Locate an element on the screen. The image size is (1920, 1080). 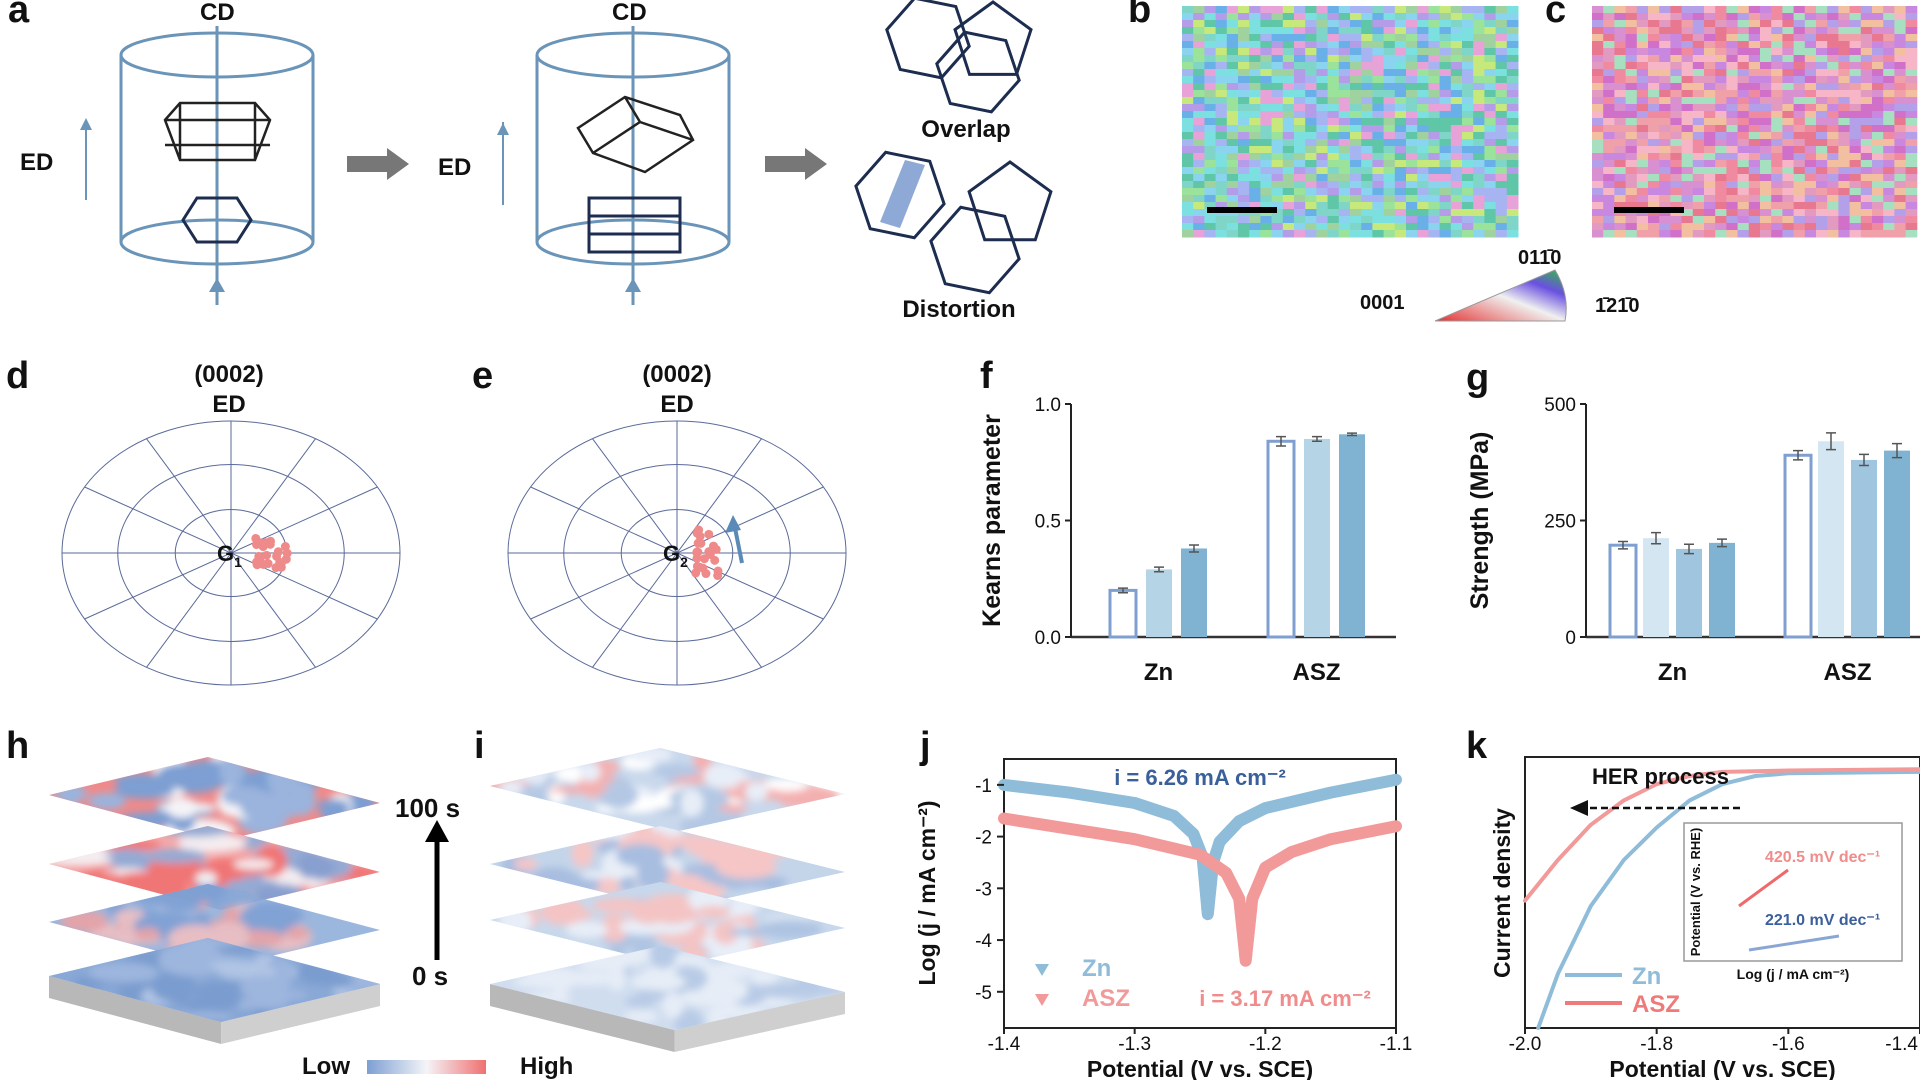
pole-title: (0002) is located at coordinates (228, 374).